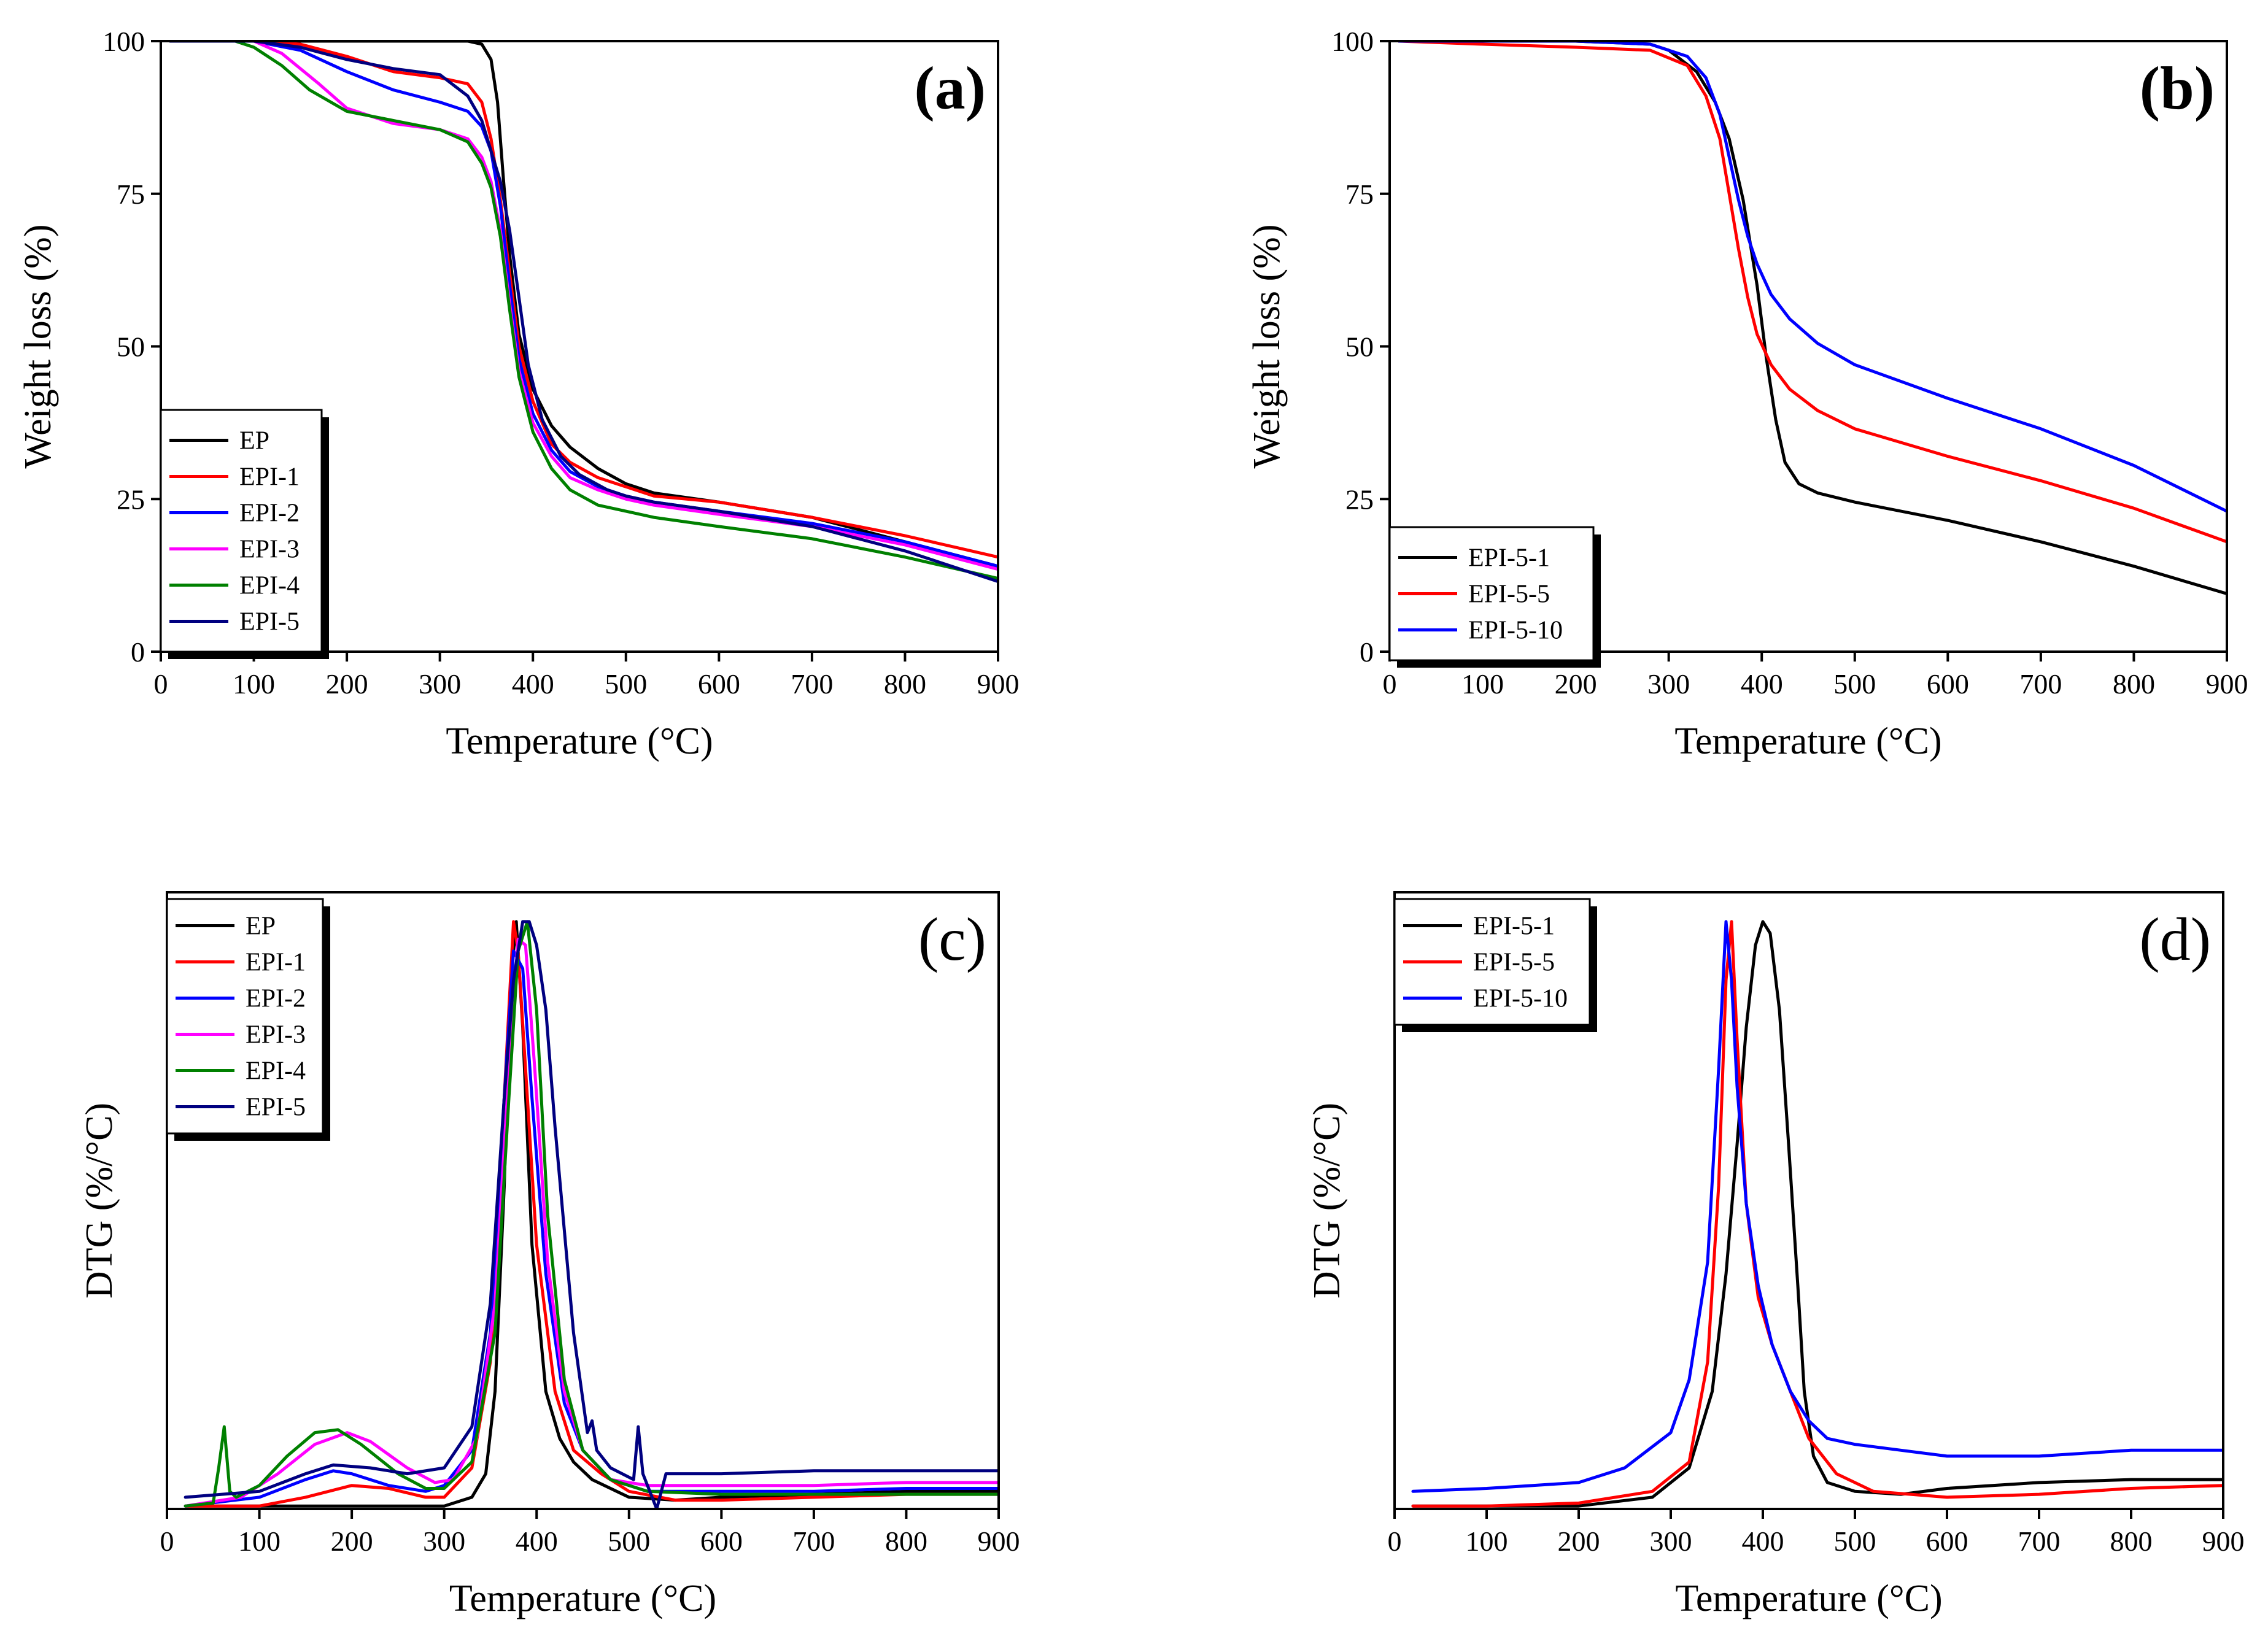  I want to click on panel-label: (c), so click(952, 939).